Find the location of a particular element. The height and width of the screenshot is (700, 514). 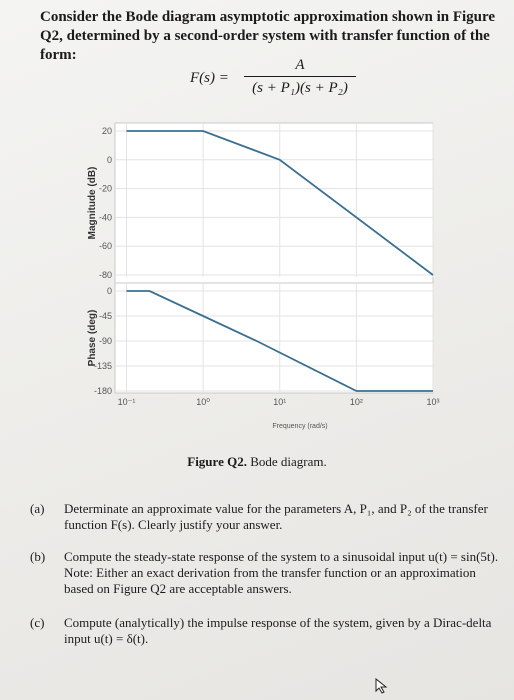

formula-denominator: (s + P₁)(s + P₂) is located at coordinates (300, 88).